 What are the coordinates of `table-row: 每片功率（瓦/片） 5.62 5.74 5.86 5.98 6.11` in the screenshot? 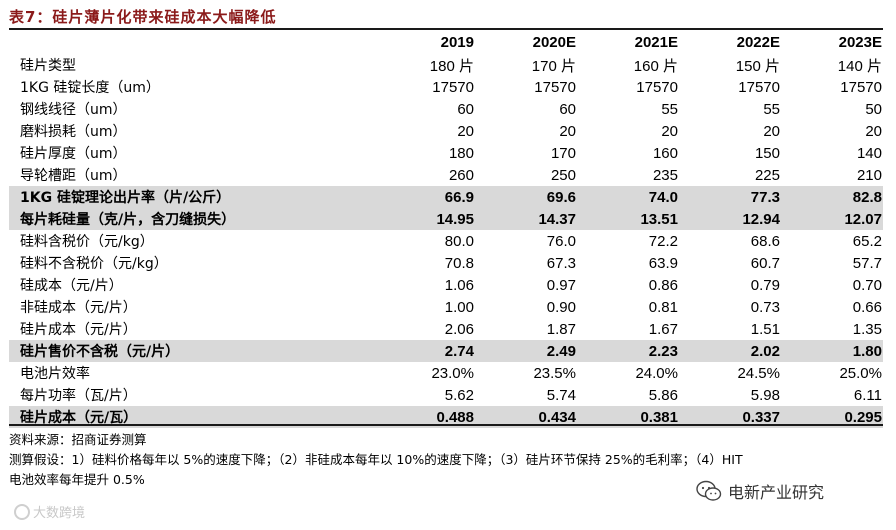 It's located at (446, 395).